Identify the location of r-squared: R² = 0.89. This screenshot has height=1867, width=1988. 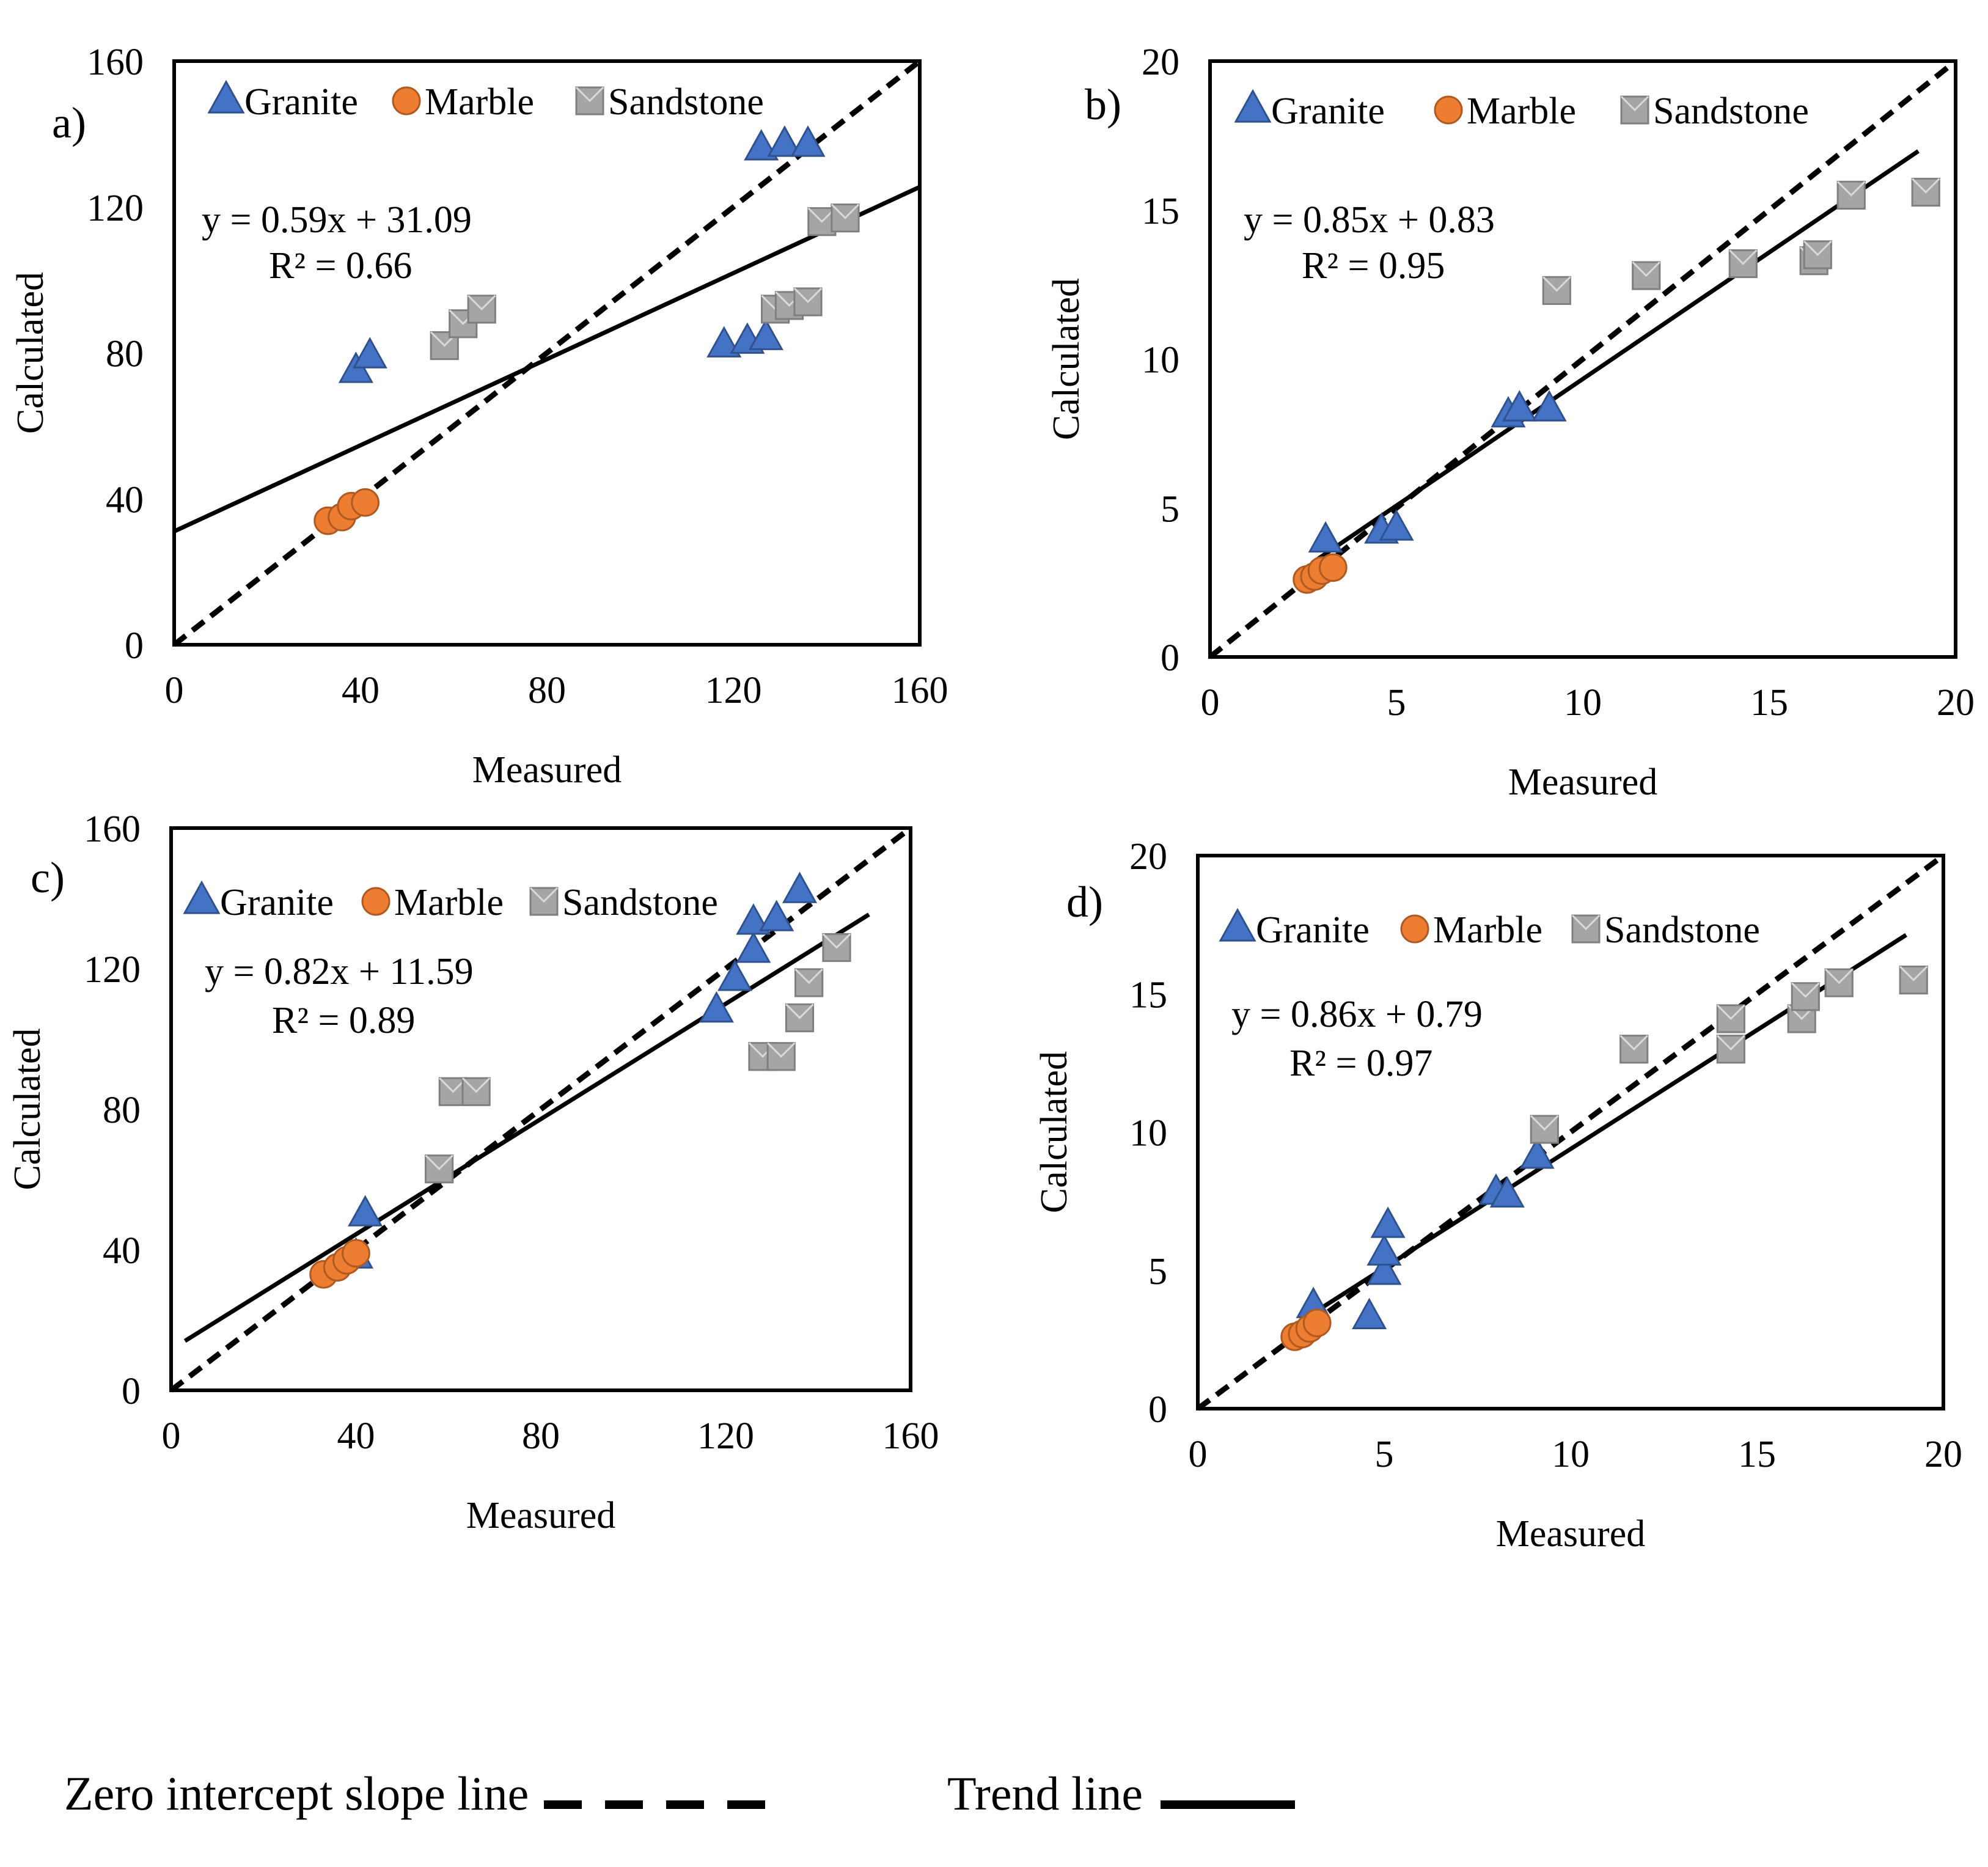
(343, 1021).